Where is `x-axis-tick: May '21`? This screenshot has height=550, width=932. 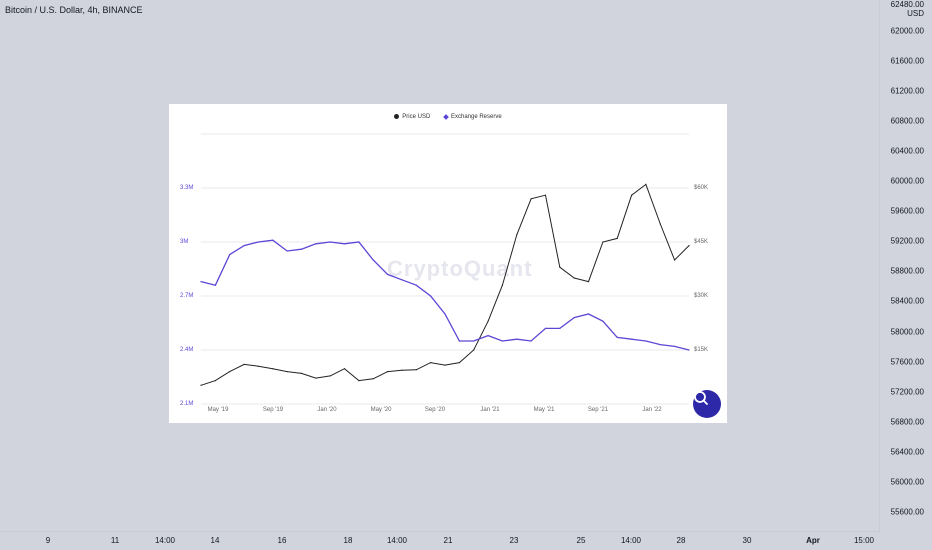 x-axis-tick: May '21 is located at coordinates (544, 410).